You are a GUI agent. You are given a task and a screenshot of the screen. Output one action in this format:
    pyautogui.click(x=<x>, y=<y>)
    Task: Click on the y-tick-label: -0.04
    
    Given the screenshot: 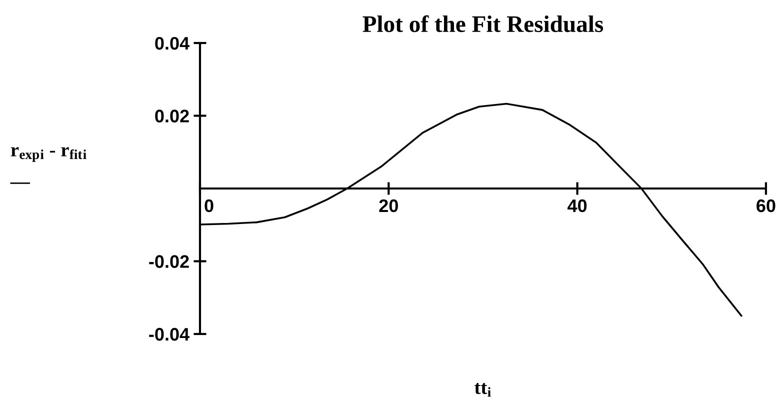 What is the action you would take?
    pyautogui.click(x=169, y=334)
    